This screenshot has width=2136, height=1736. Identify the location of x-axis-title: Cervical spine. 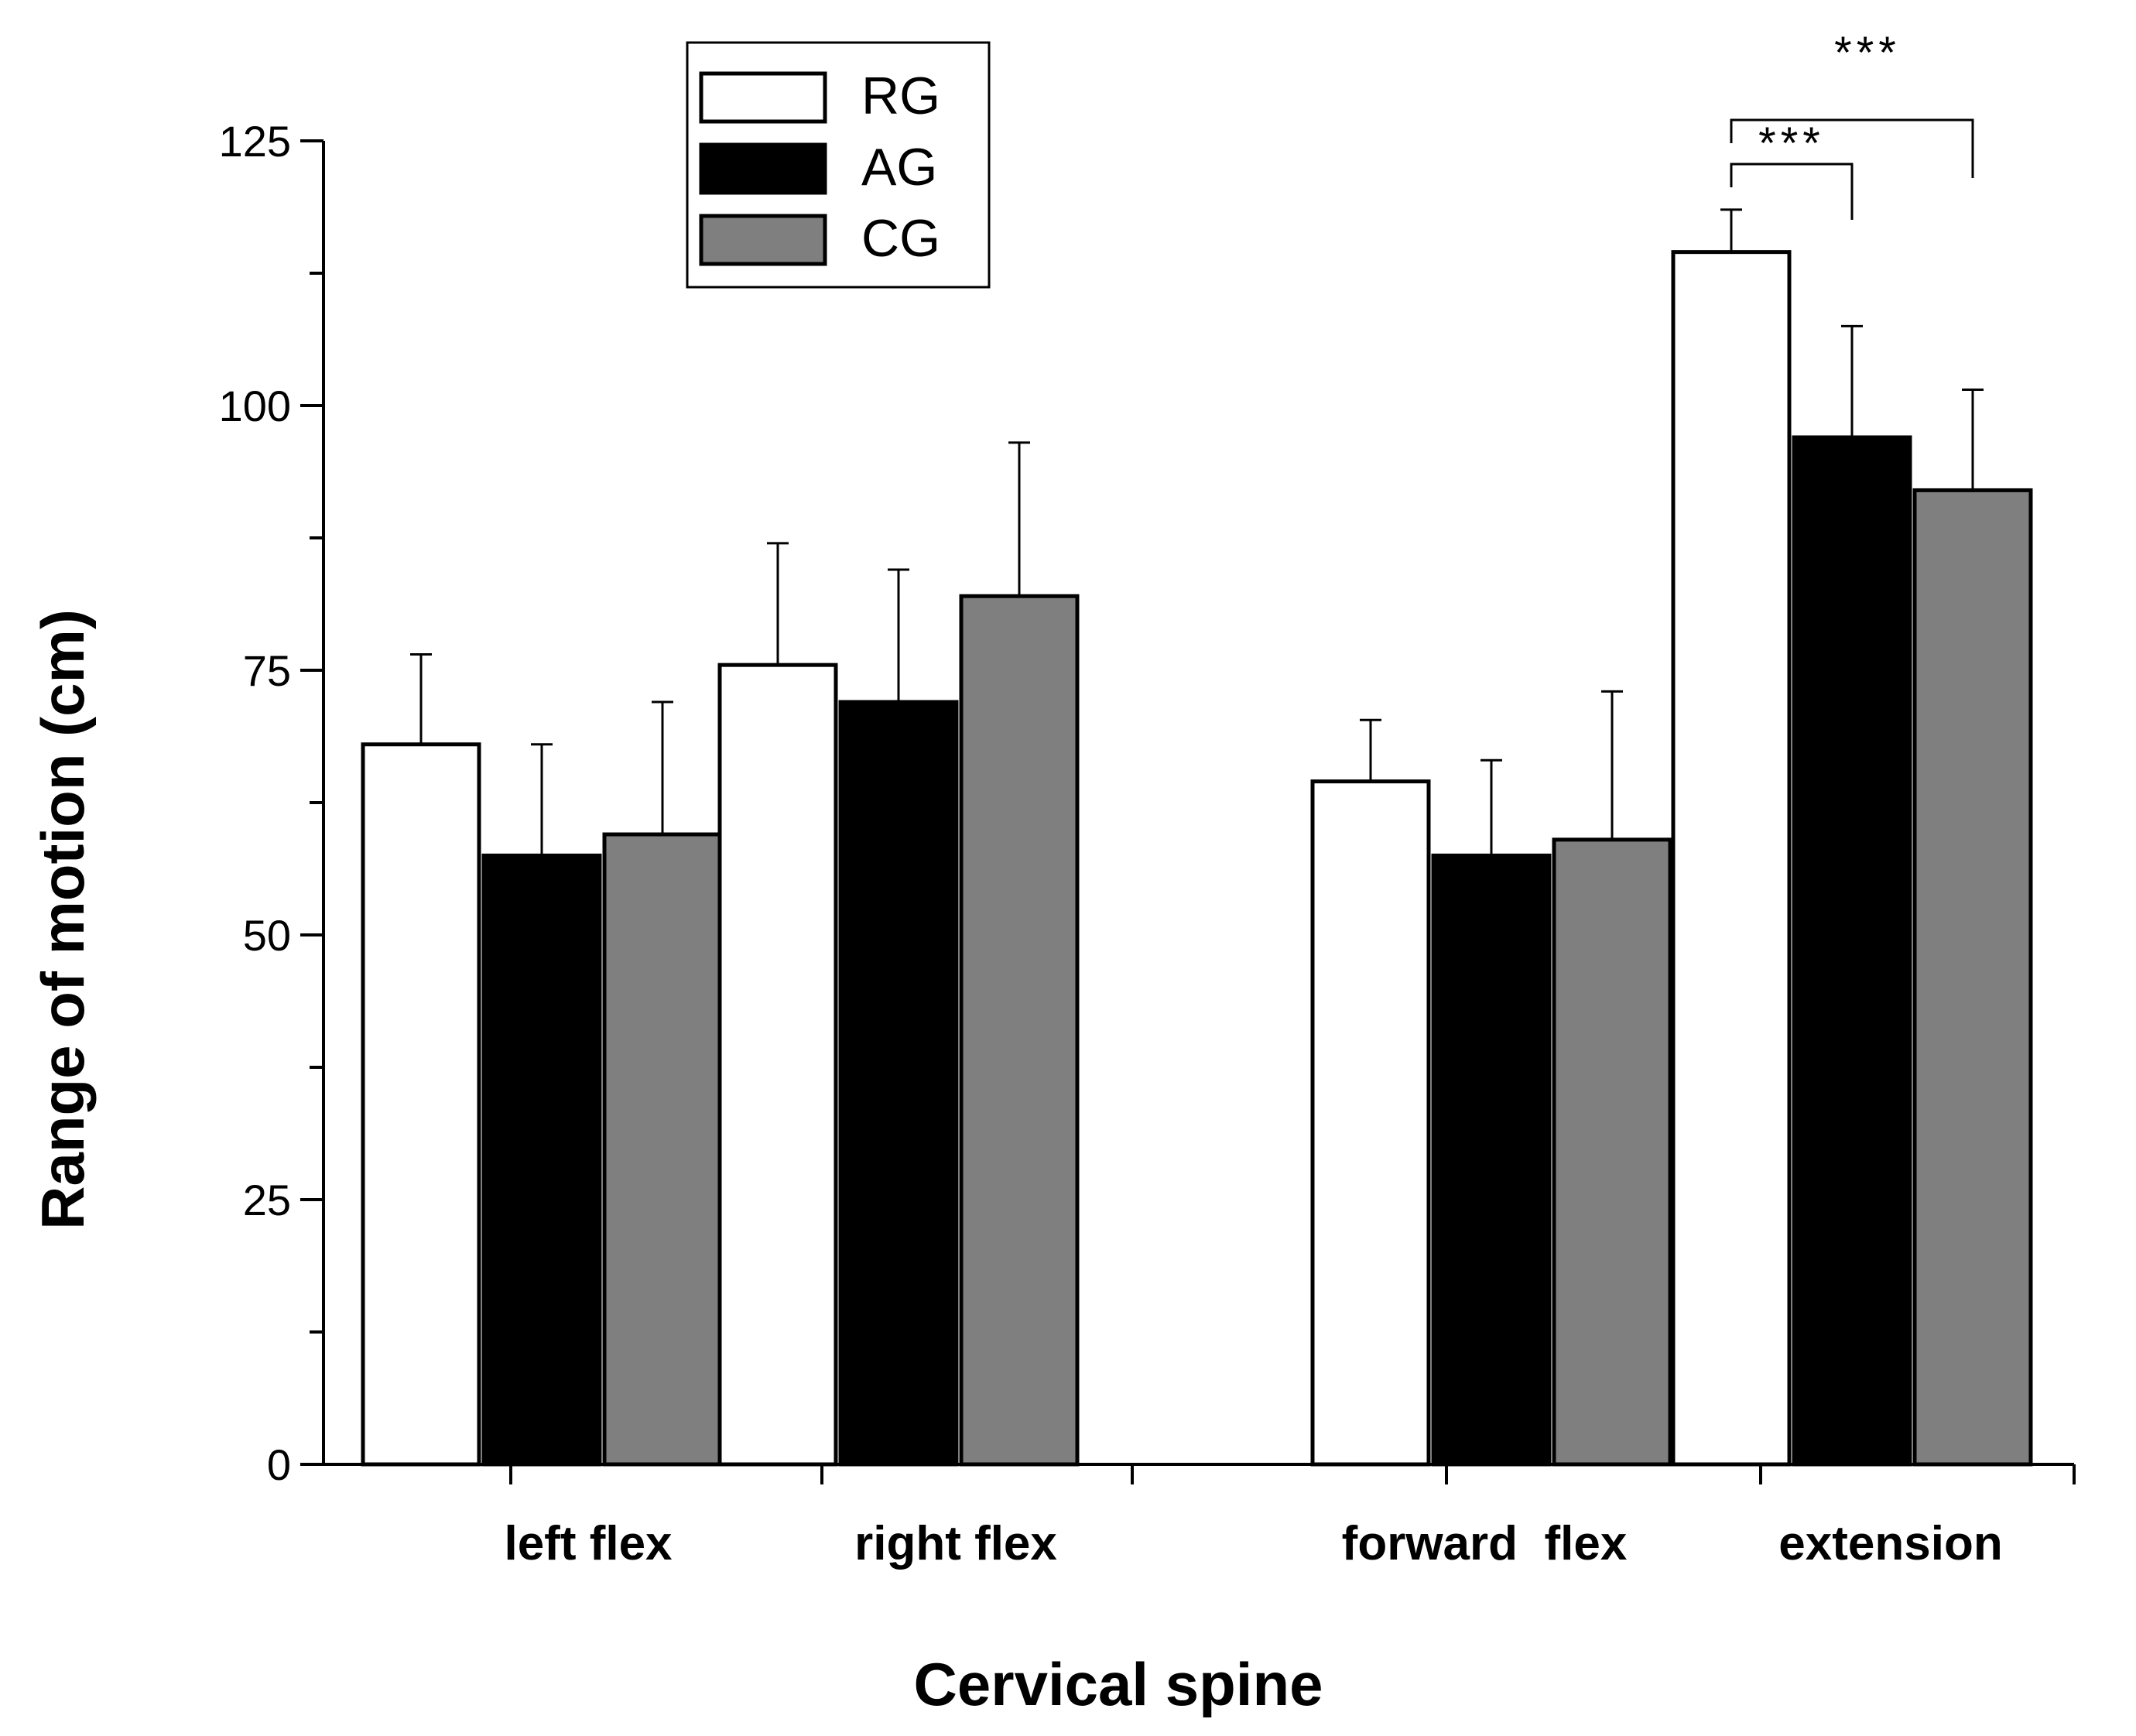
(1118, 1684).